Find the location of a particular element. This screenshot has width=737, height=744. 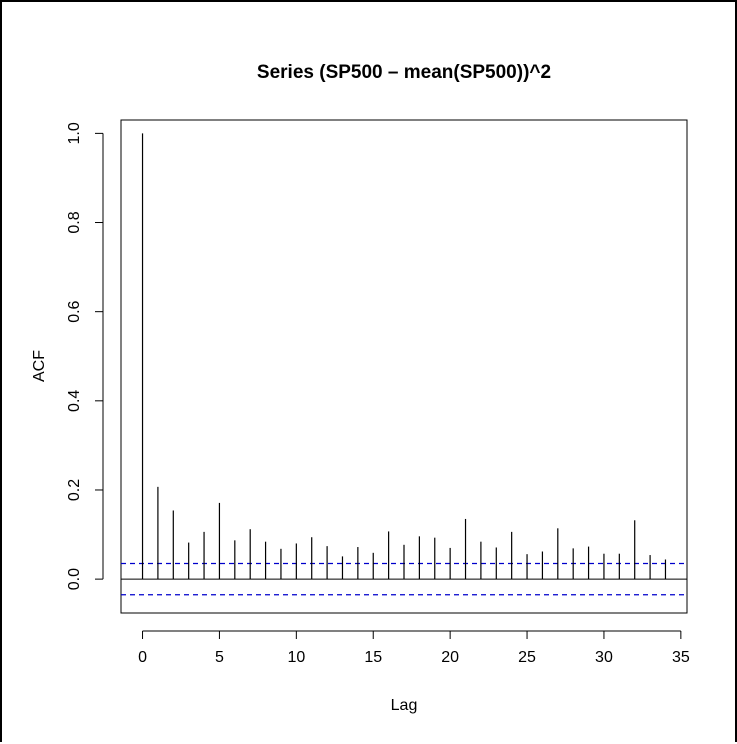

x-tick-label: 5 is located at coordinates (219, 657).